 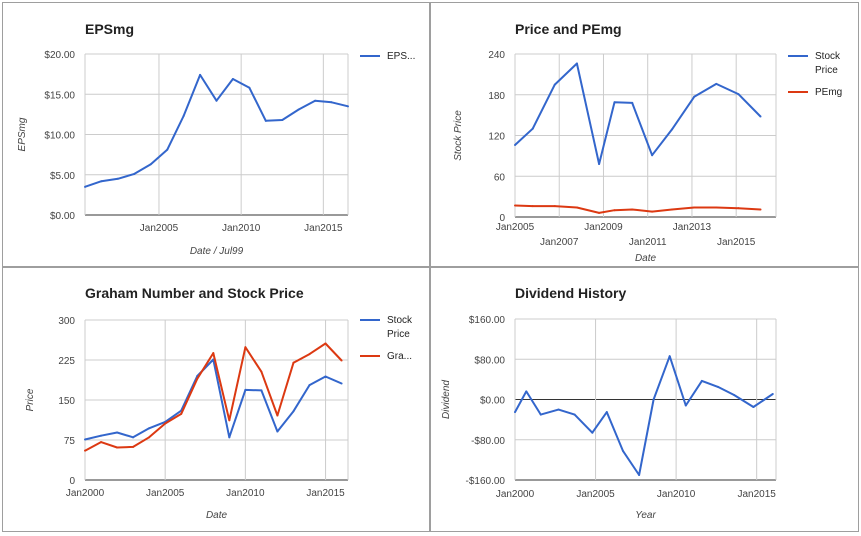 I want to click on y-tick-label: $20.00, so click(x=59, y=55).